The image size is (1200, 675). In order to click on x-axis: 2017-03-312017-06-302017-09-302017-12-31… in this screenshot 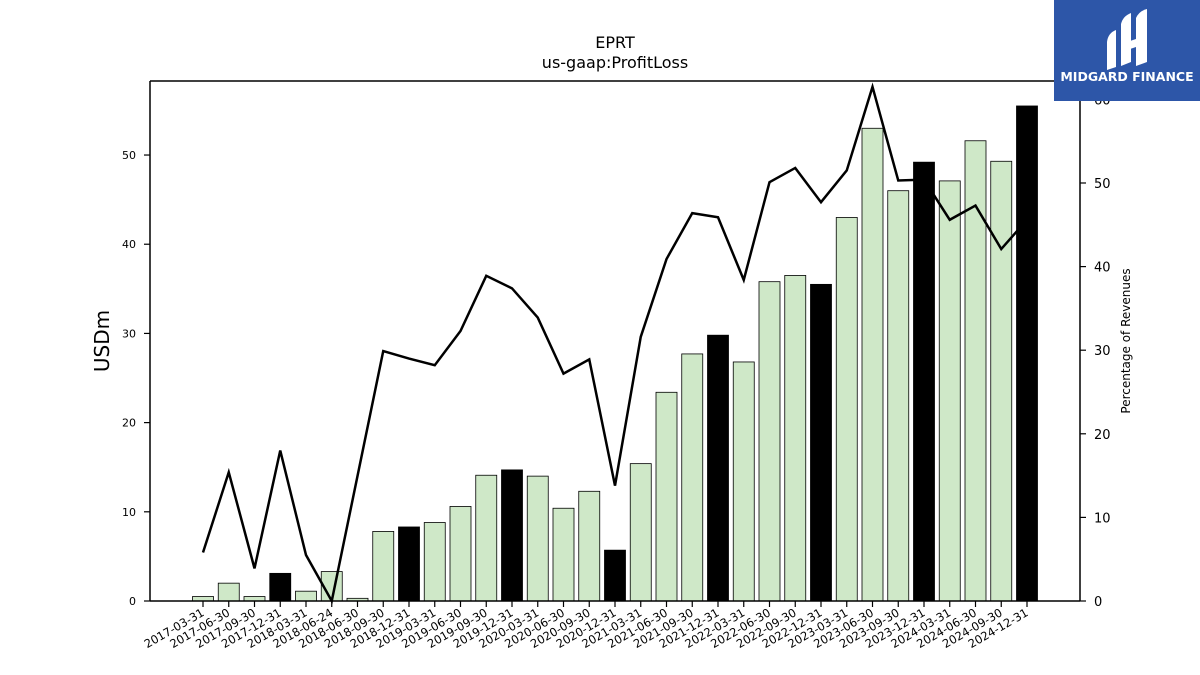, I will do `click(586, 626)`.